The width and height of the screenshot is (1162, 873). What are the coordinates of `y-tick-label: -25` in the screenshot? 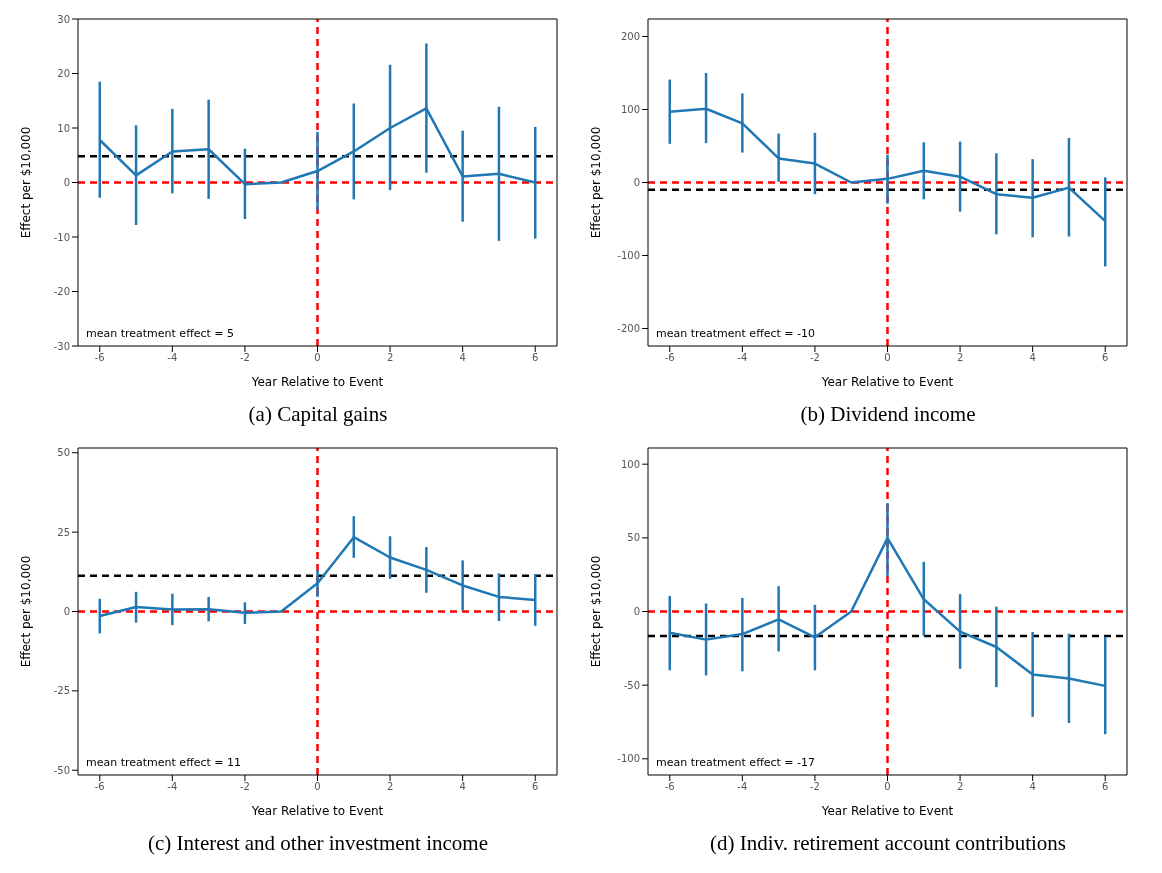 It's located at (61, 691).